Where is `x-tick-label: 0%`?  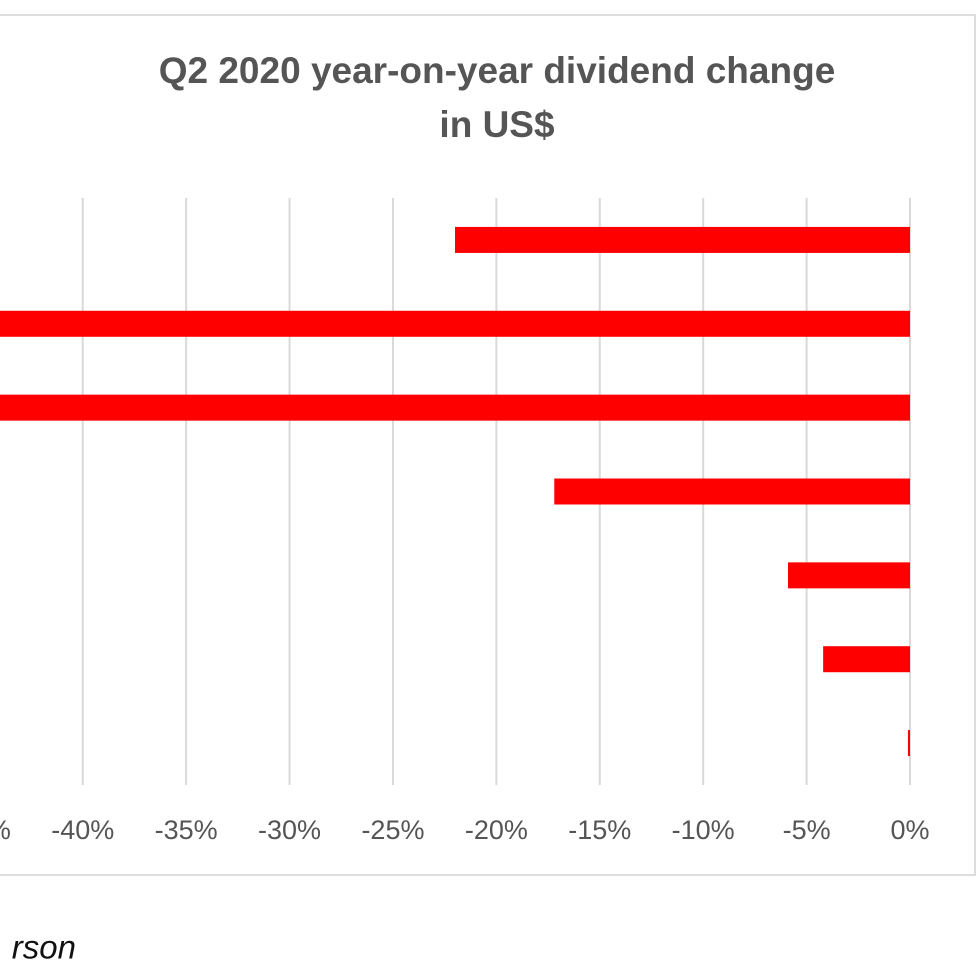 x-tick-label: 0% is located at coordinates (909, 830).